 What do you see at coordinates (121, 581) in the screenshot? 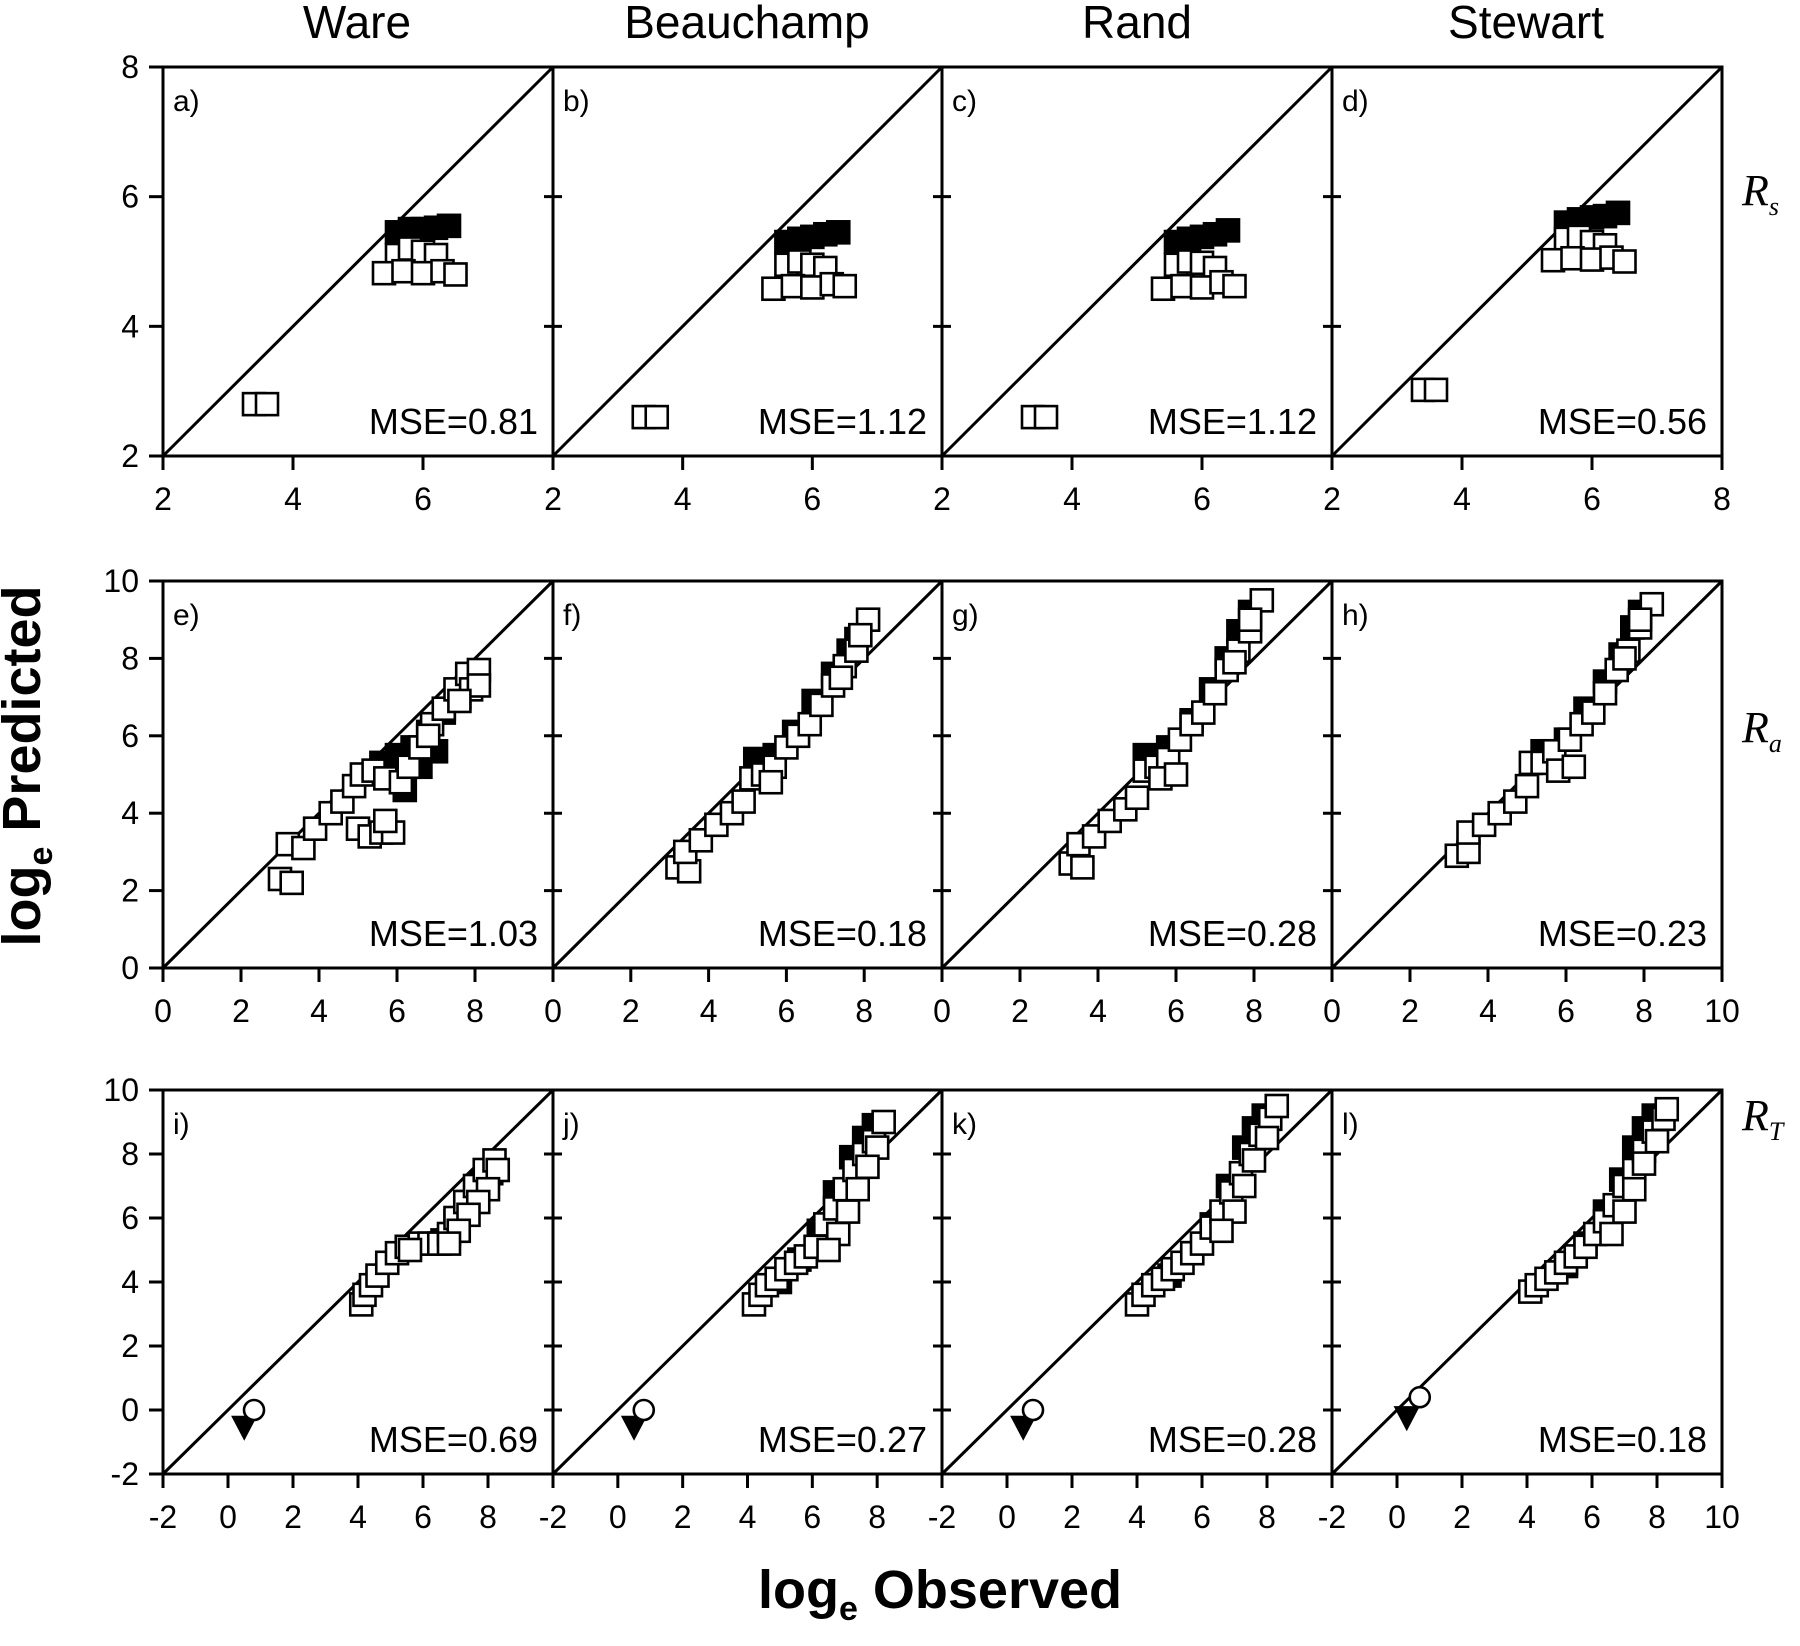
I see `y-tick-label: 10` at bounding box center [121, 581].